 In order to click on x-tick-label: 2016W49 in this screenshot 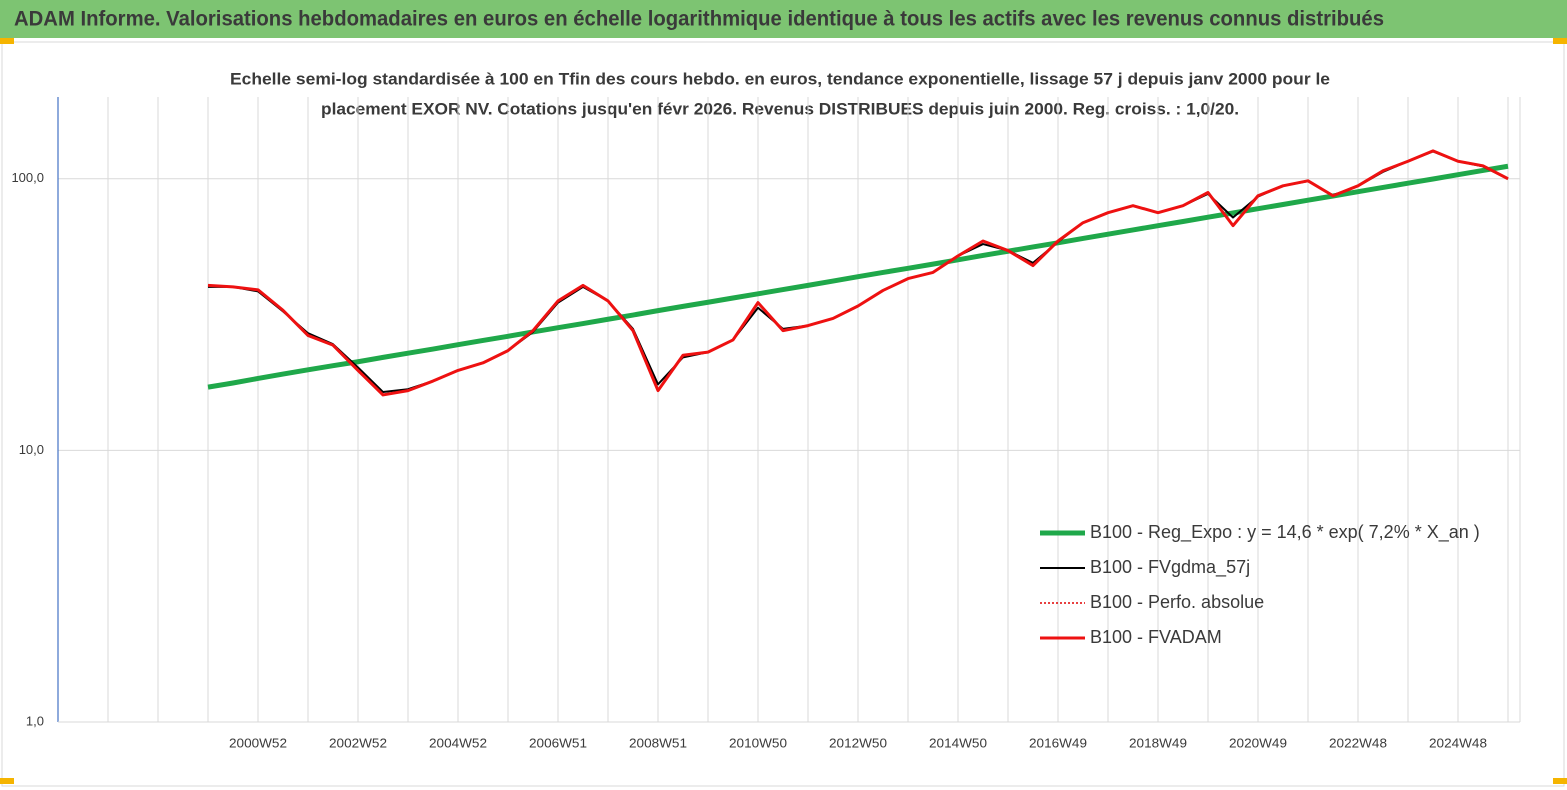, I will do `click(1058, 742)`.